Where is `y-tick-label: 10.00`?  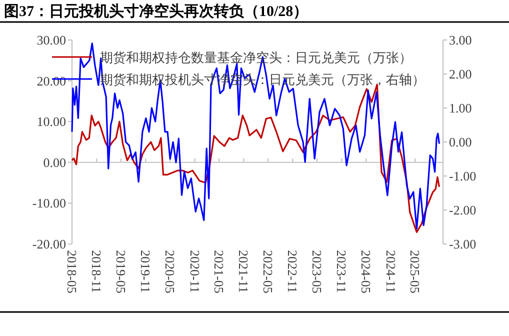 y-tick-label: 10.00 is located at coordinates (51, 122).